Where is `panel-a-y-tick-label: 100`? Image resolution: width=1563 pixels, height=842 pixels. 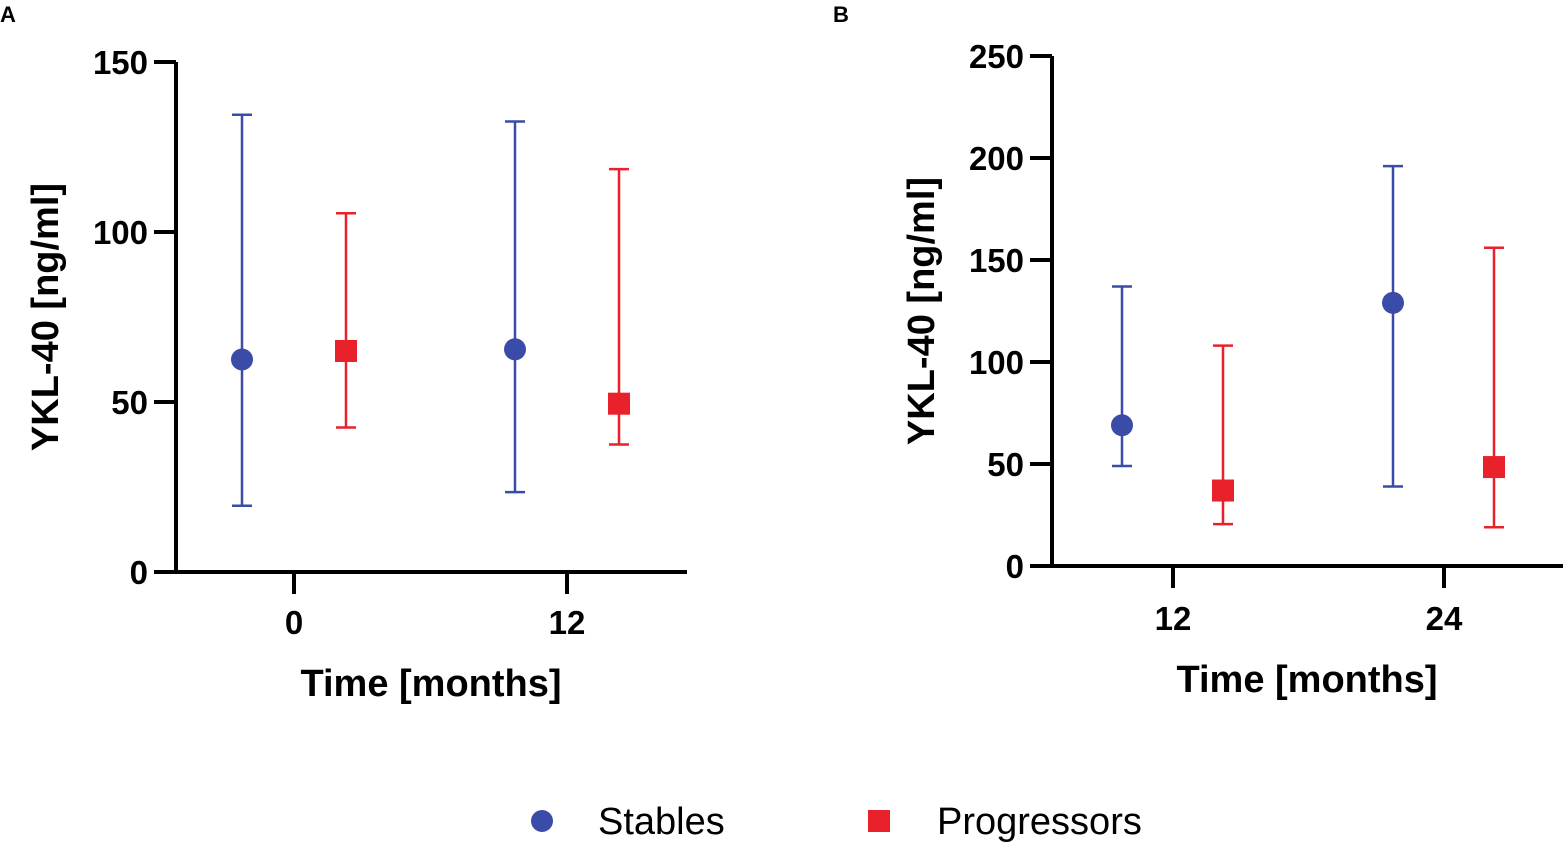 panel-a-y-tick-label: 100 is located at coordinates (120, 232).